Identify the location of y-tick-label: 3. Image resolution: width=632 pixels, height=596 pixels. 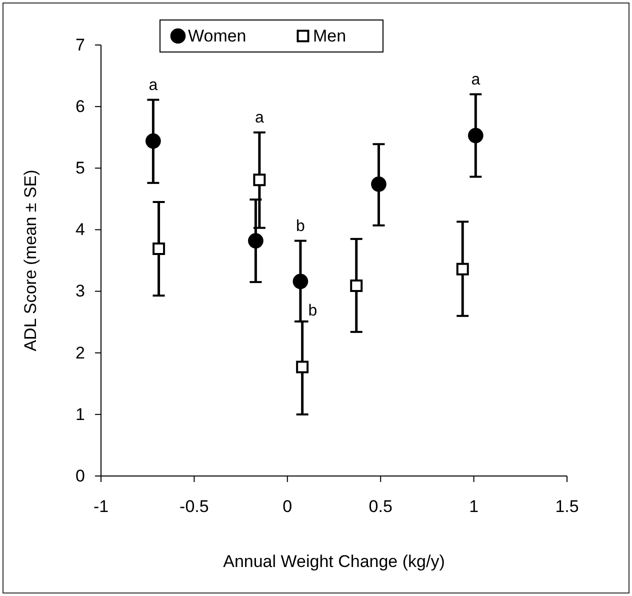
(80, 291).